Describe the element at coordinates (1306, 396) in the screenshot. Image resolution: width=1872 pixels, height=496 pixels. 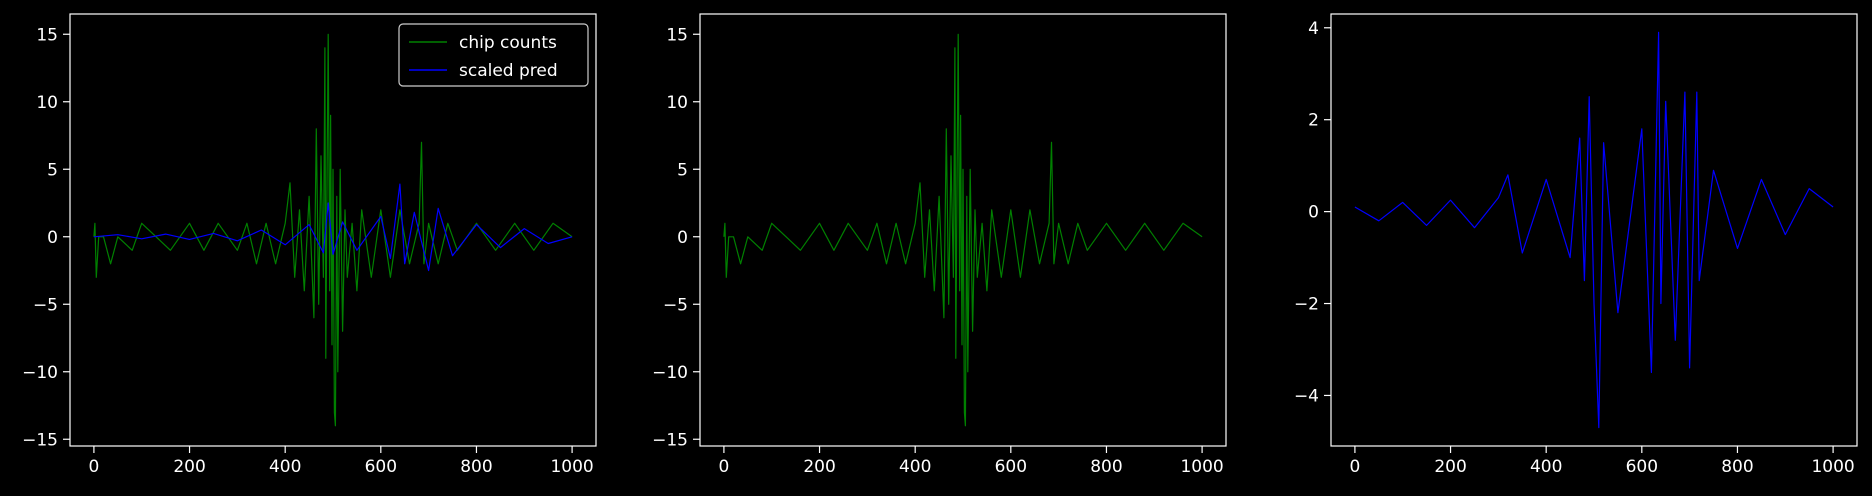
I see `y-tick-label: −4` at that location.